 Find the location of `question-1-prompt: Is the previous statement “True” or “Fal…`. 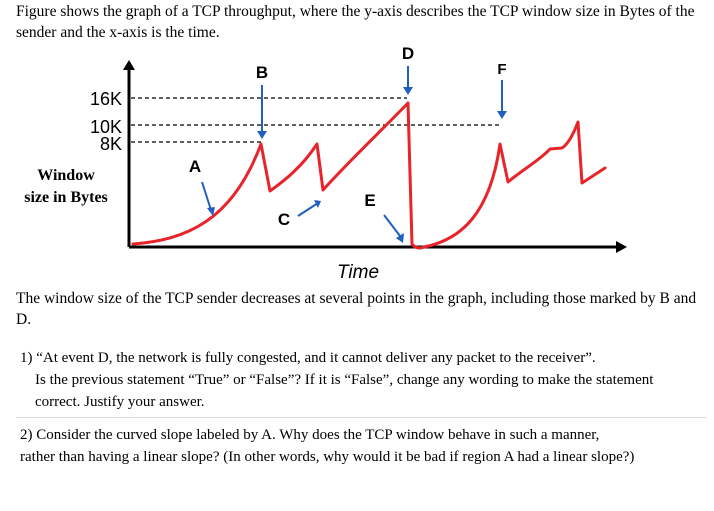

question-1-prompt: Is the previous statement “True” or “Fal… is located at coordinates (344, 391).